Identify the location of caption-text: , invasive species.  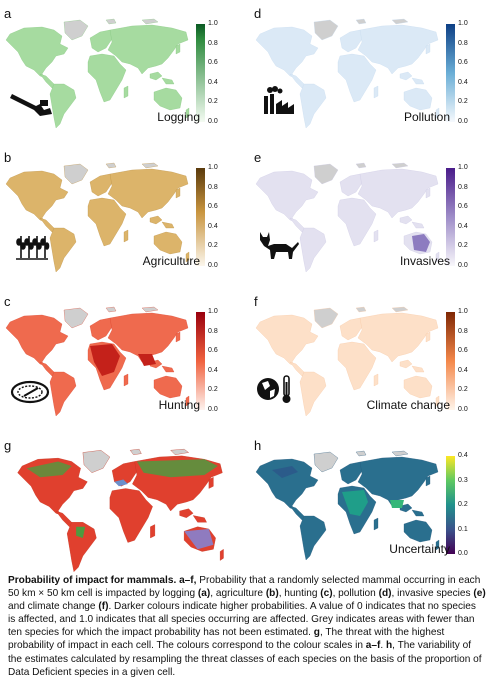
(432, 594).